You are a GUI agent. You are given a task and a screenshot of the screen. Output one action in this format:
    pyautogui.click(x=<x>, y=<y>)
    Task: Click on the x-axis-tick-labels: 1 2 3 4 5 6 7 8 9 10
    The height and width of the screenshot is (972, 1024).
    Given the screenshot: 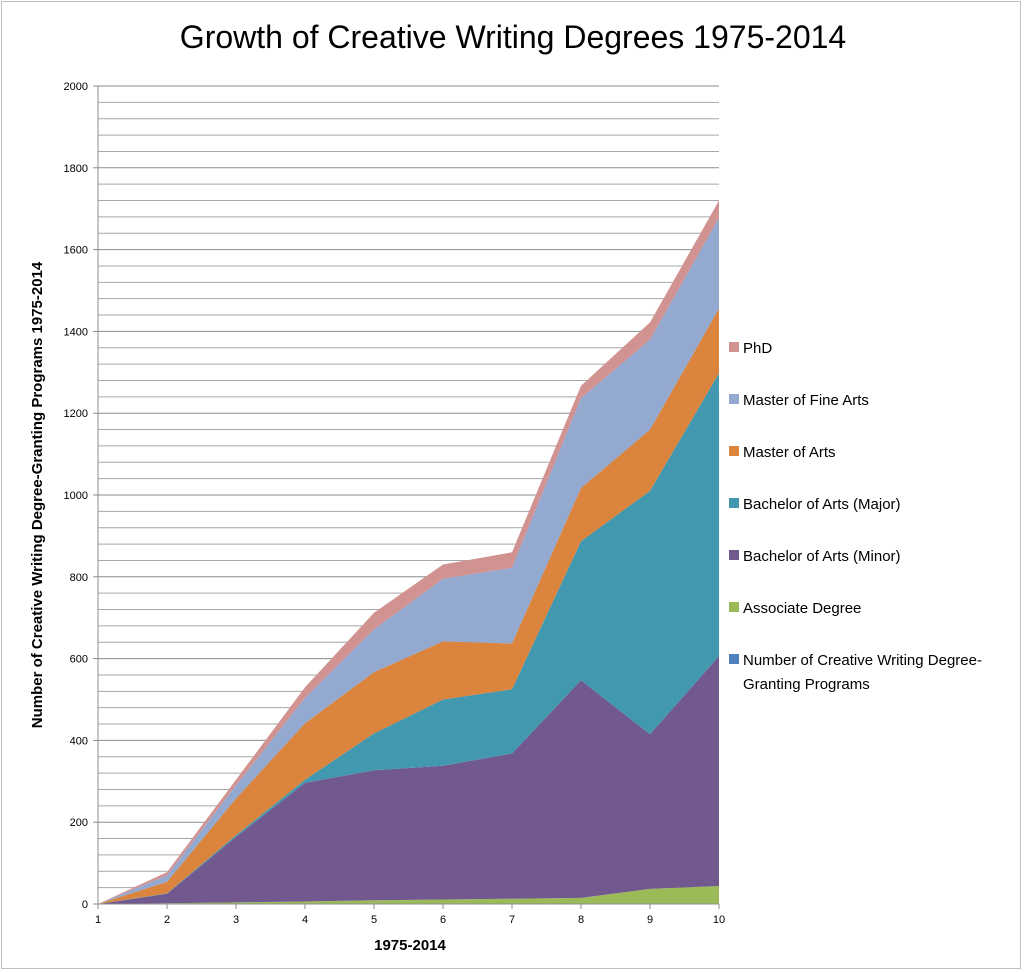 What is the action you would take?
    pyautogui.click(x=410, y=920)
    